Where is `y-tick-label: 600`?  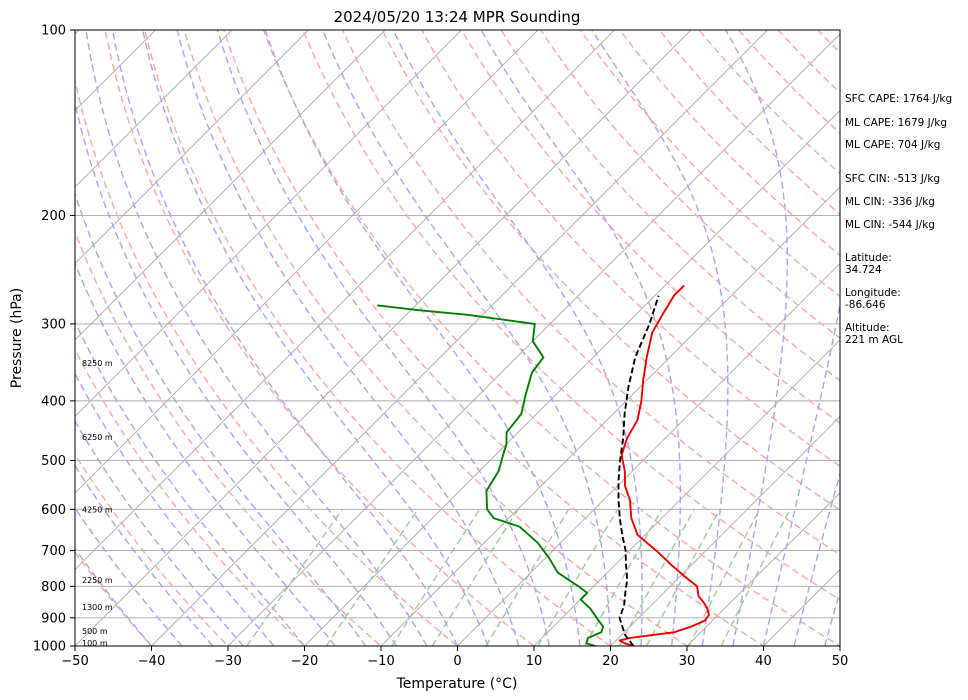
y-tick-label: 600 is located at coordinates (53, 510).